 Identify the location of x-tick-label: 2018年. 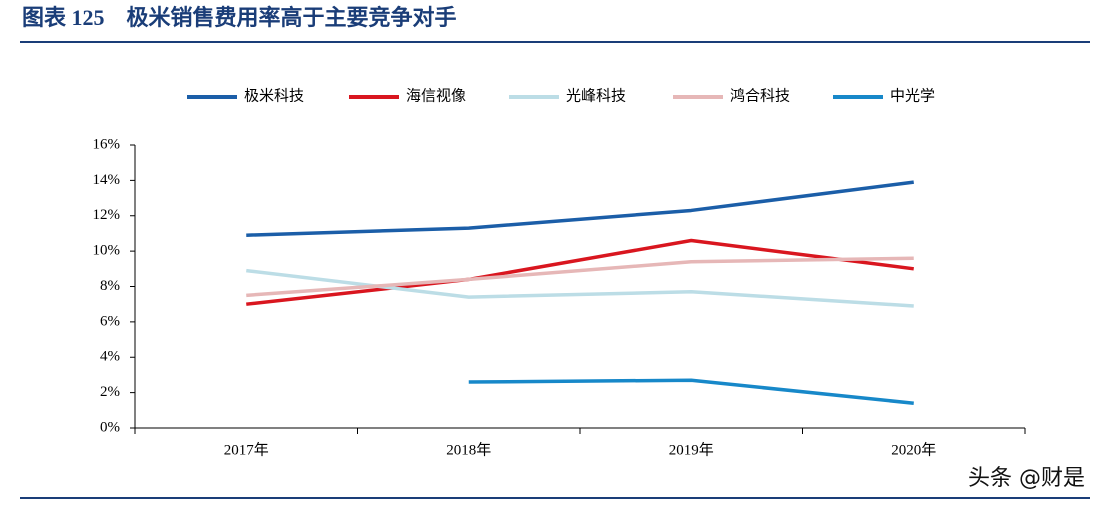
(468, 449).